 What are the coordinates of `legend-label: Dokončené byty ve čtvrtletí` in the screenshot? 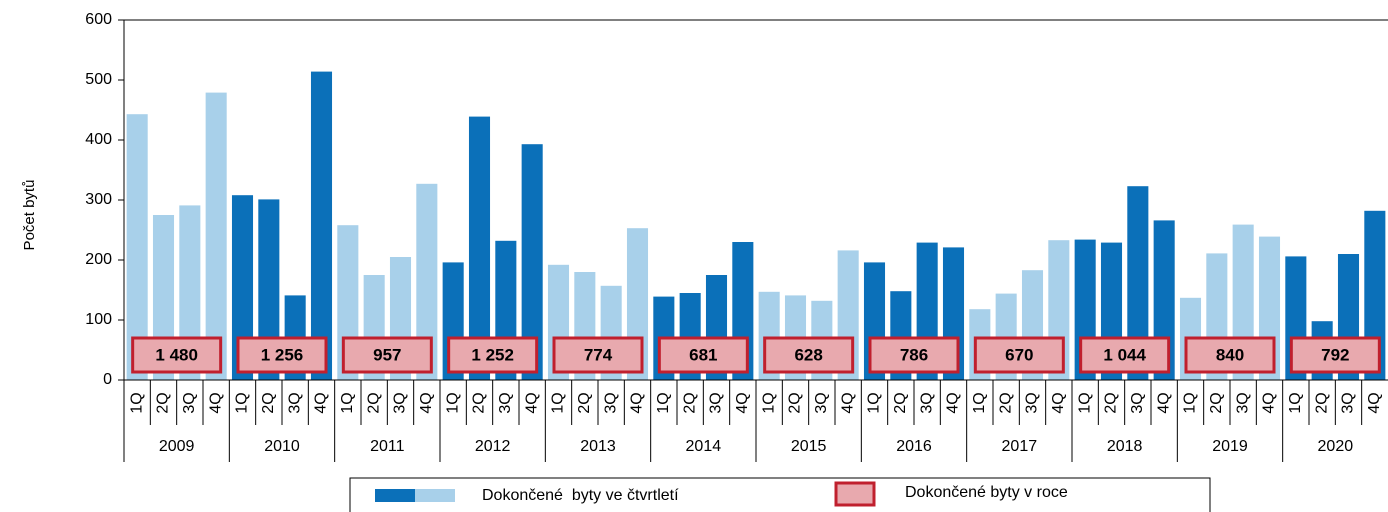 It's located at (580, 495).